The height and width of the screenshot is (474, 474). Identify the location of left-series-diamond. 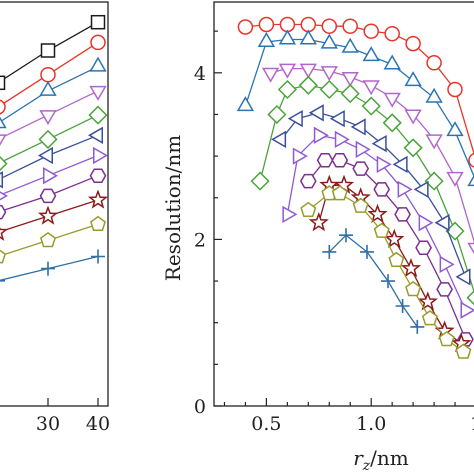
(54, 138).